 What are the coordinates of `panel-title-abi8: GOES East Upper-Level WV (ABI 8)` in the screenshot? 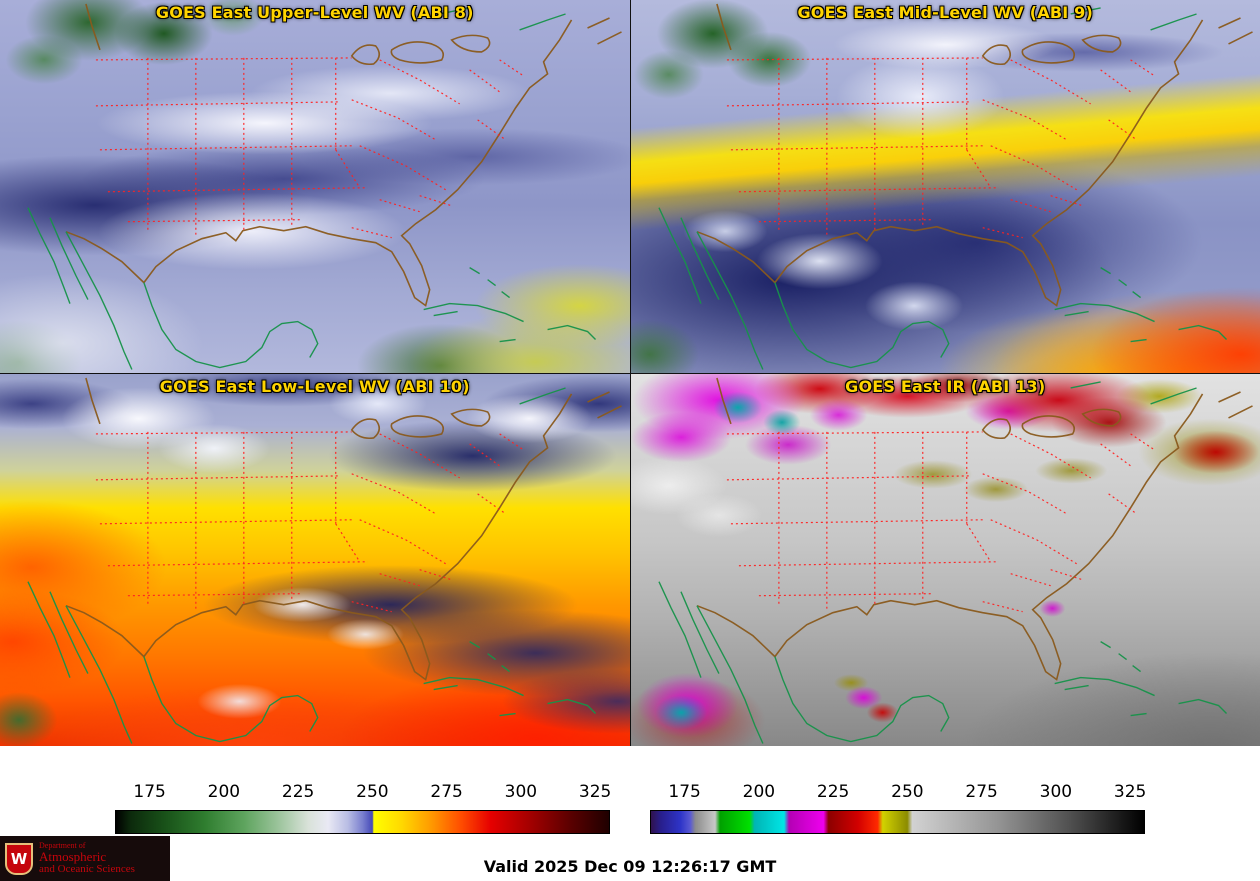 It's located at (314, 12).